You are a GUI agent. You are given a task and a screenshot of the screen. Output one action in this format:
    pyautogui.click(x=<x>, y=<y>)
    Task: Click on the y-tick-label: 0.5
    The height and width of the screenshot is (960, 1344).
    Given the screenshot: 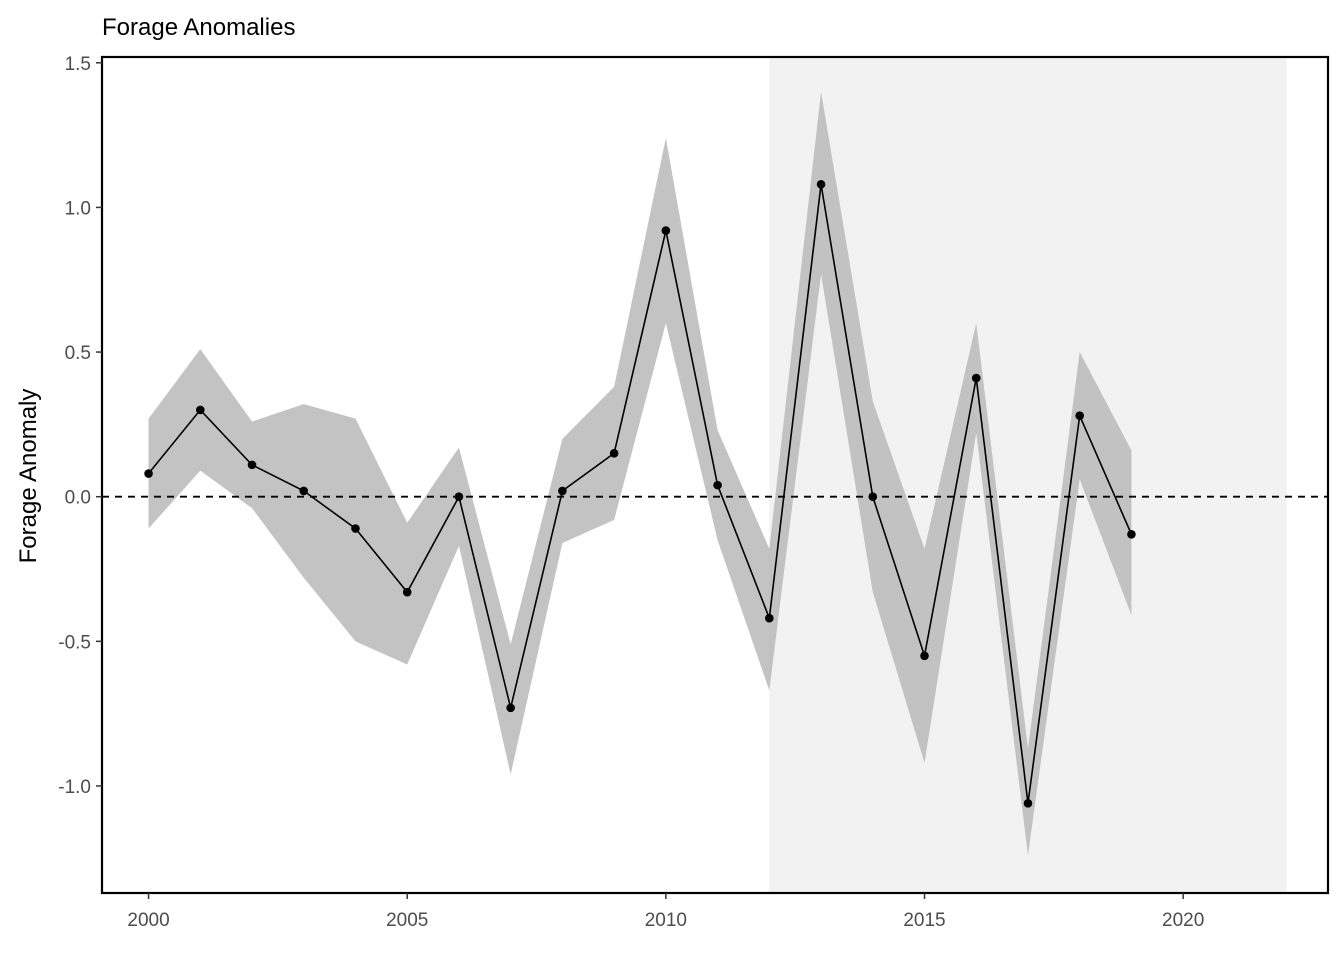 What is the action you would take?
    pyautogui.click(x=78, y=353)
    